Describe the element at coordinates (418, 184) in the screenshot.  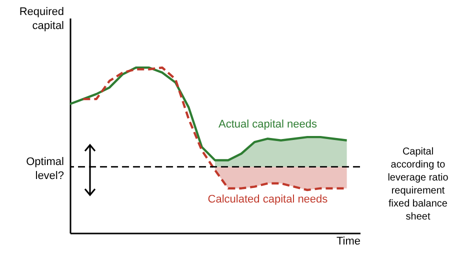
I see `text: Capital according to leverage ratio requirement fixed balance sheet` at that location.